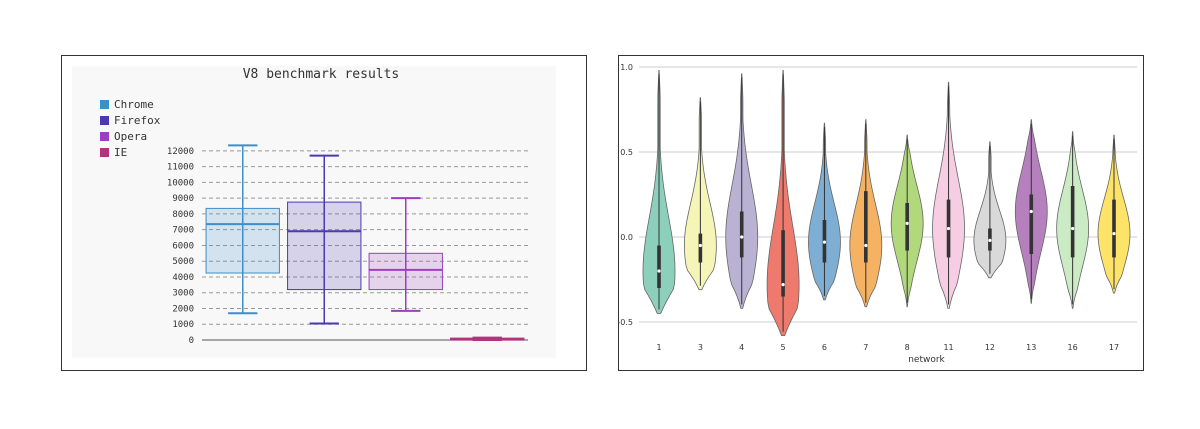 The height and width of the screenshot is (429, 1200). What do you see at coordinates (1073, 347) in the screenshot?
I see `violin-x-tick-label: 16` at bounding box center [1073, 347].